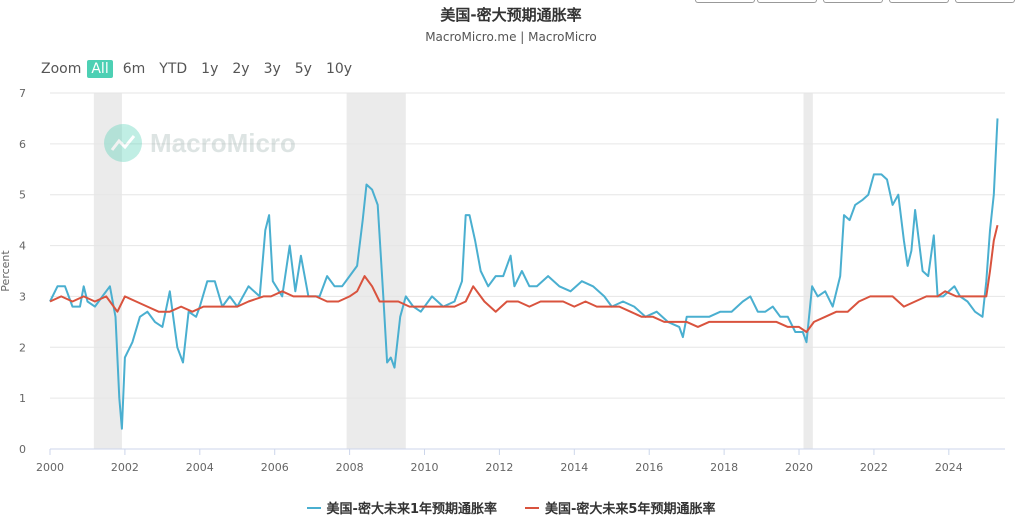  I want to click on x-tick-label: 2016, so click(649, 467).